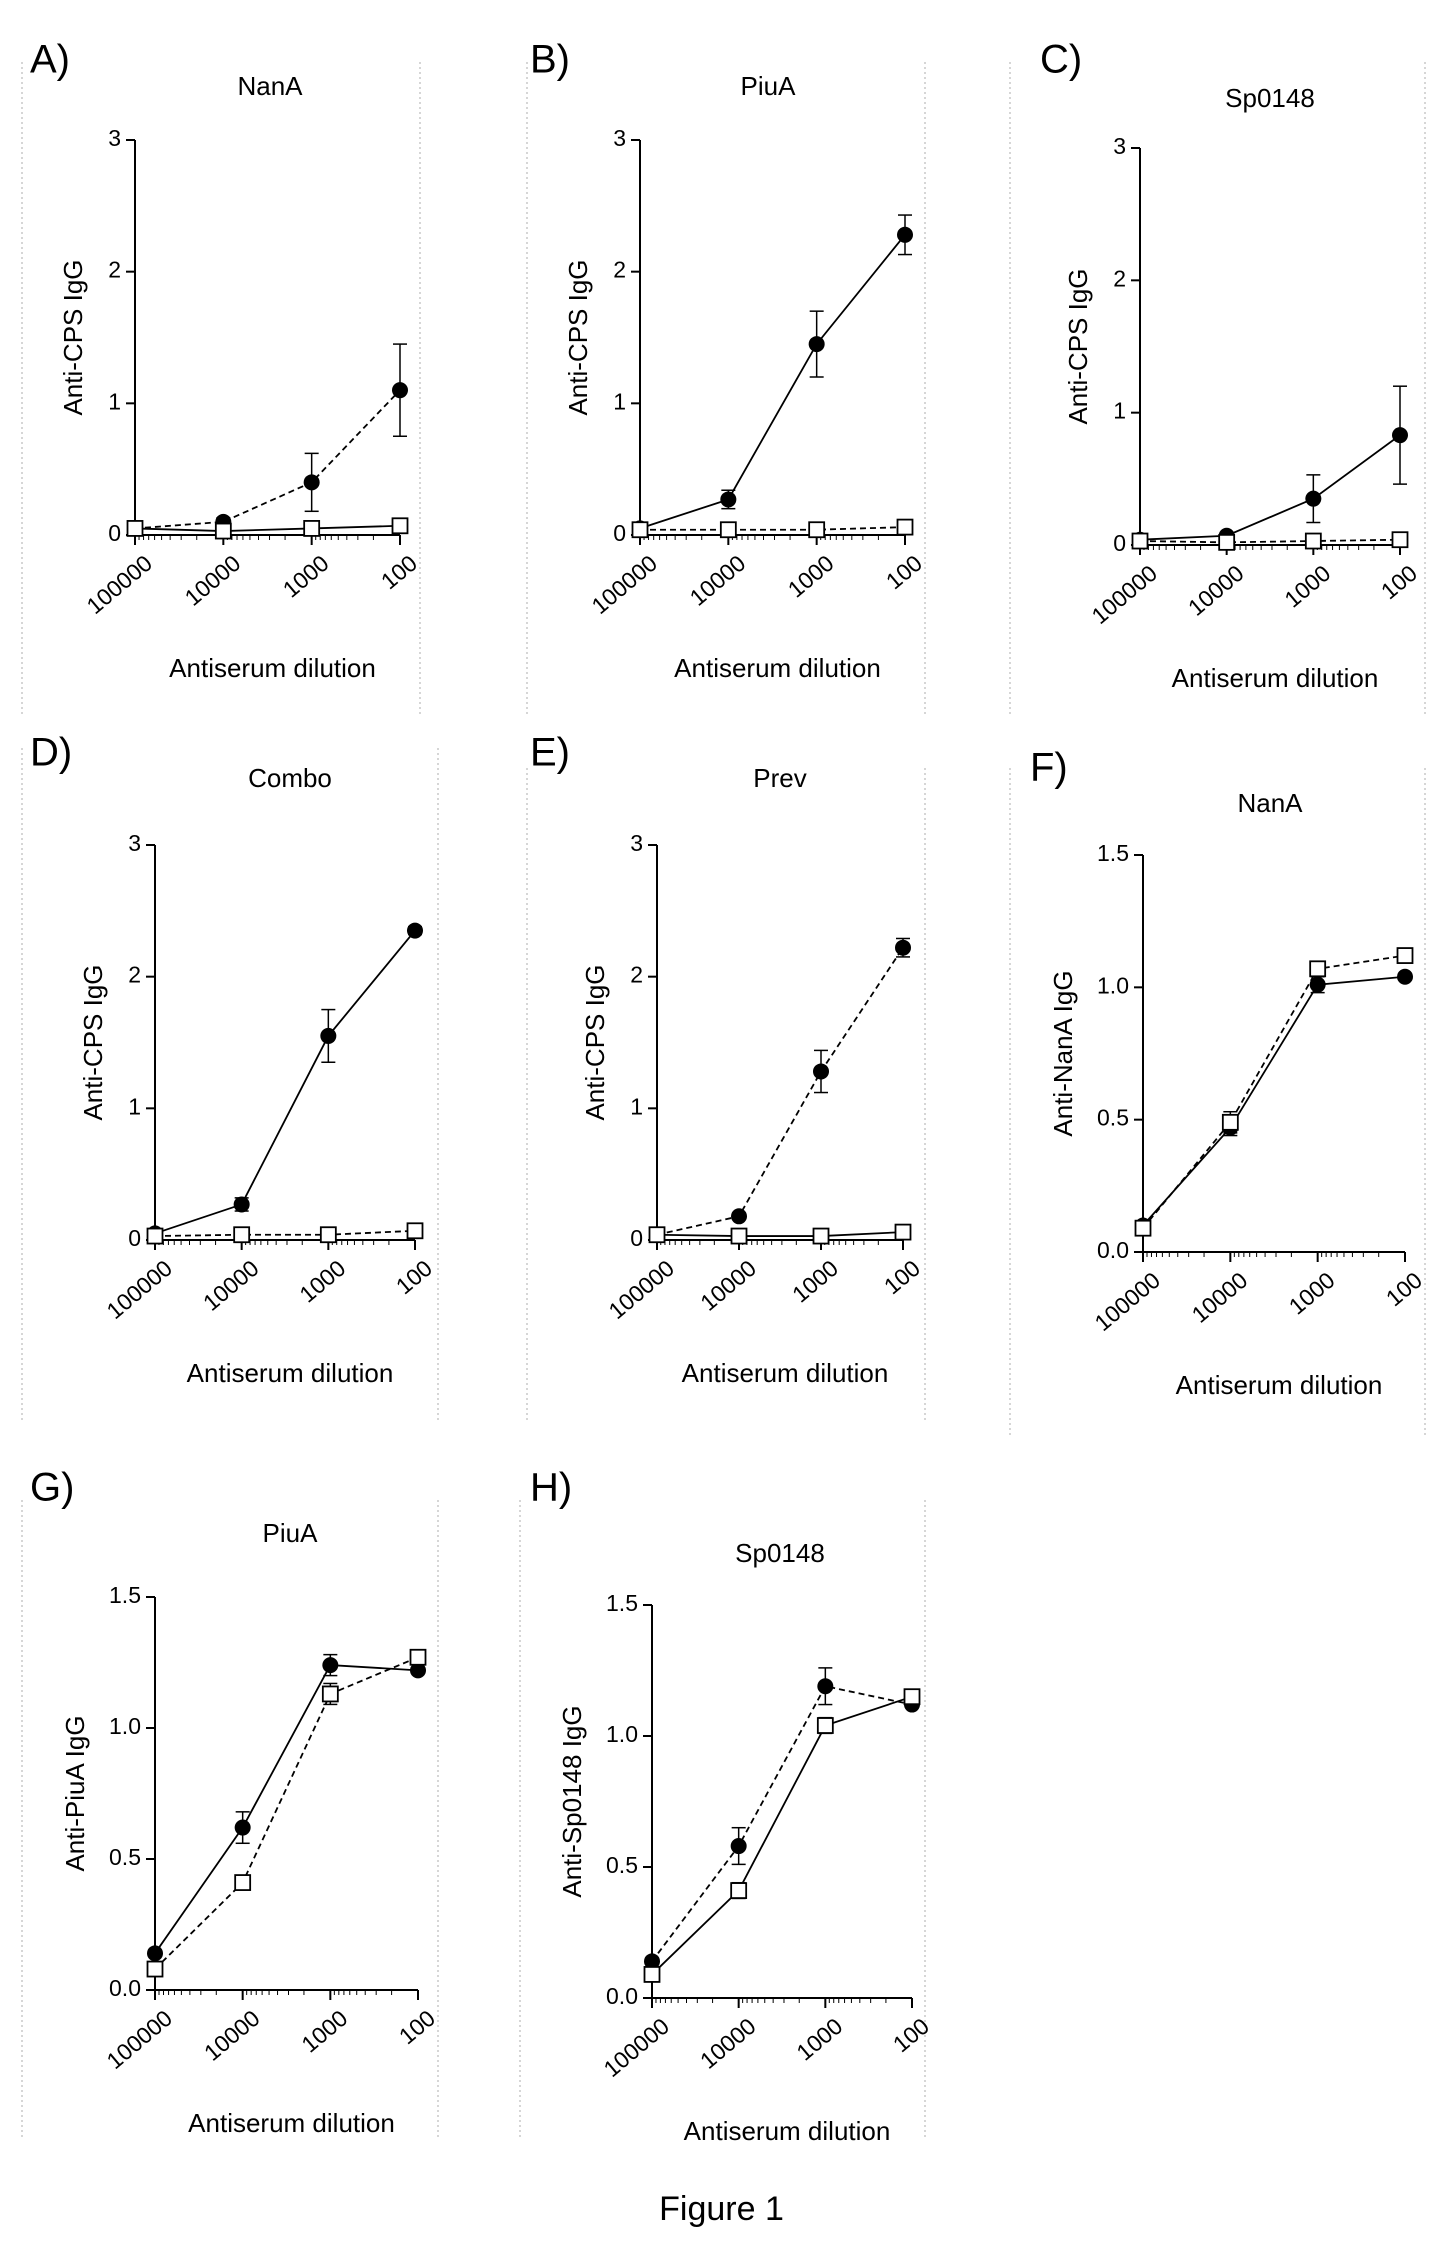 This screenshot has width=1443, height=2258. Describe the element at coordinates (290, 778) in the screenshot. I see `panel-title: Combo` at that location.